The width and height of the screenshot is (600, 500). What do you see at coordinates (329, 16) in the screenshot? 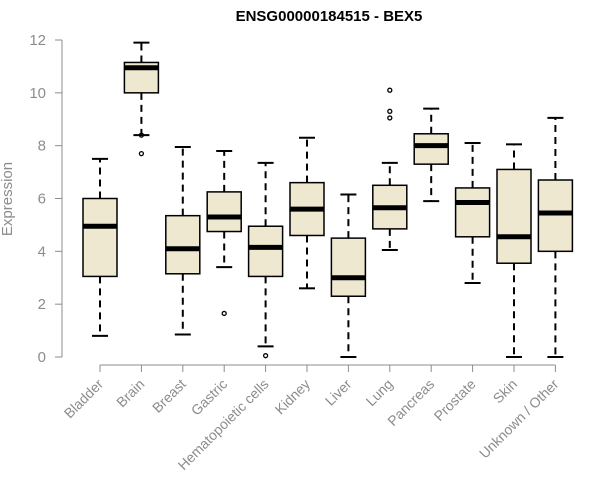
I see `chart-title: ENSG00000184515 - BEX5` at bounding box center [329, 16].